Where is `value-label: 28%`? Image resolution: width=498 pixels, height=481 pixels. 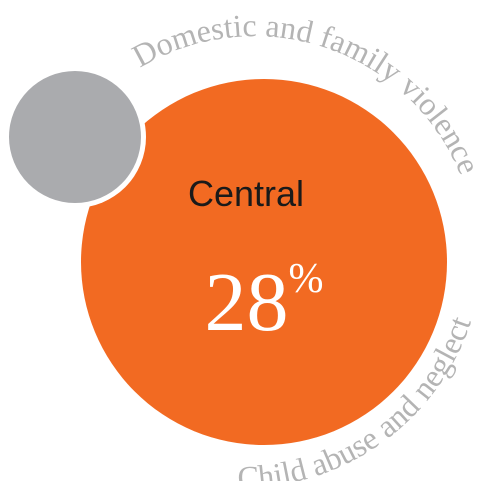 value-label: 28% is located at coordinates (264, 302).